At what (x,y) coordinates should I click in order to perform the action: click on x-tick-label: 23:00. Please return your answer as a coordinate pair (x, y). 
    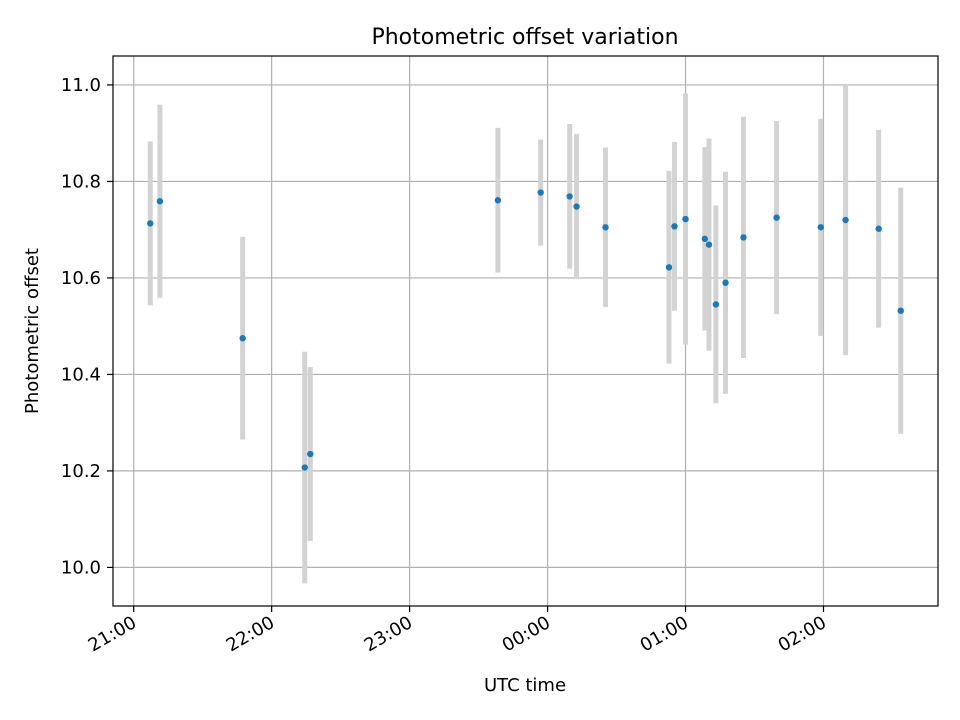
    Looking at the image, I should click on (388, 634).